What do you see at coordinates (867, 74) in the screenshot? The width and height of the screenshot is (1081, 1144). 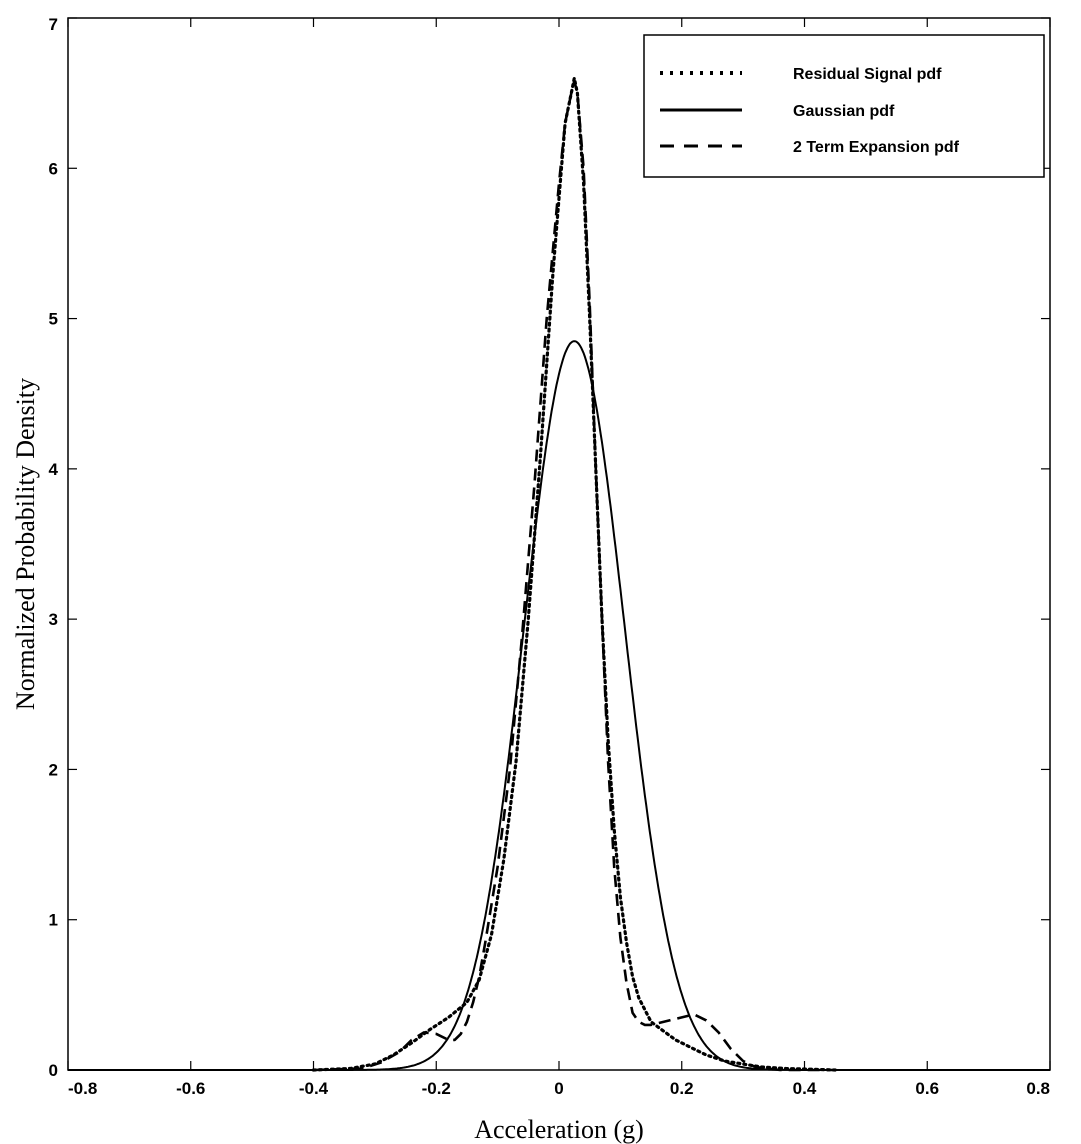 I see `legend-label-residual: Residual Signal pdf` at bounding box center [867, 74].